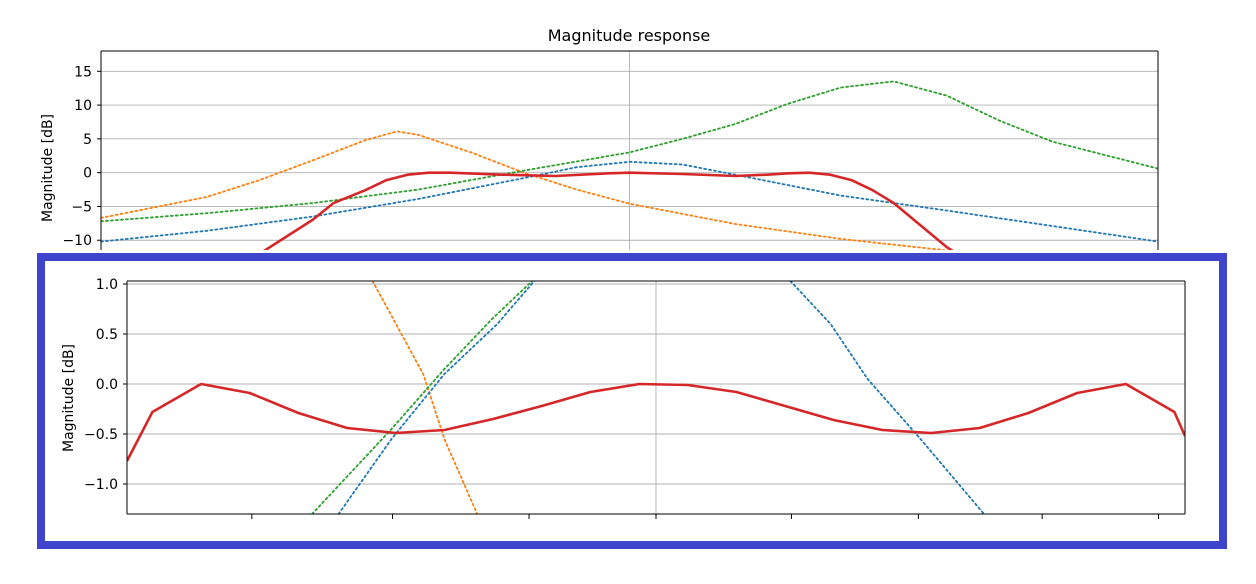 This screenshot has height=584, width=1256. I want to click on y-tick-label: −1.0, so click(101, 485).